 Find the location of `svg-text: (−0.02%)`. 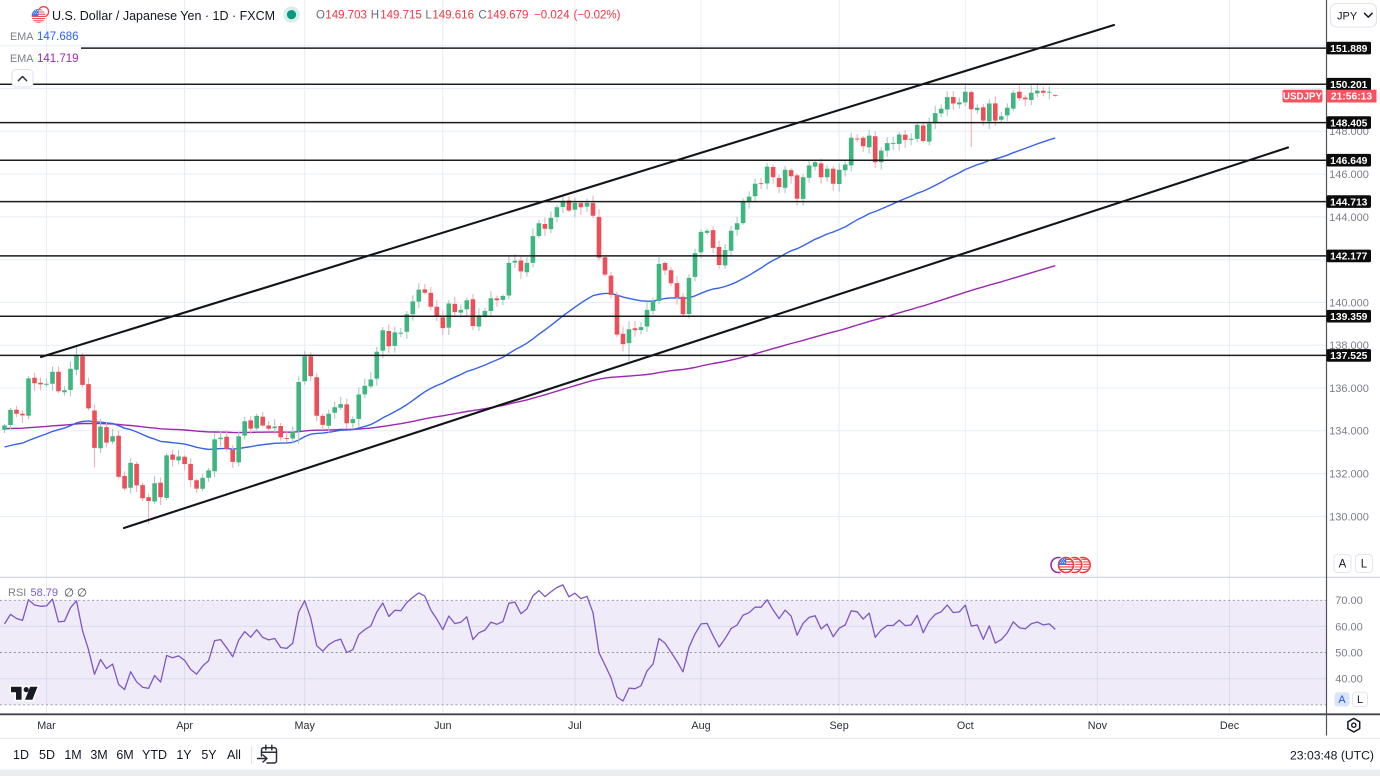

svg-text: (−0.02%) is located at coordinates (597, 16).